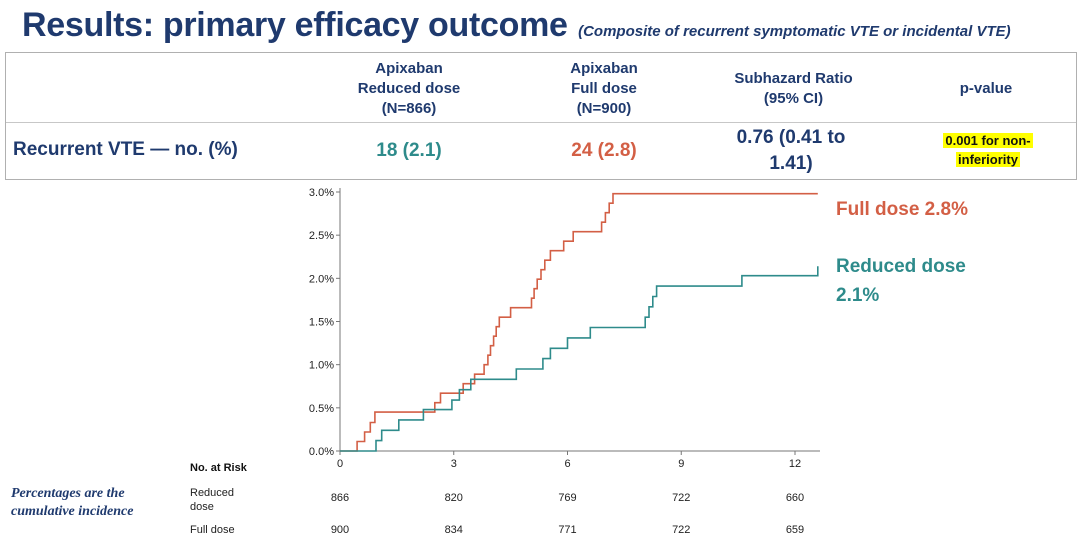 The width and height of the screenshot is (1080, 551). Describe the element at coordinates (219, 468) in the screenshot. I see `at-risk-title: No. at Risk` at that location.